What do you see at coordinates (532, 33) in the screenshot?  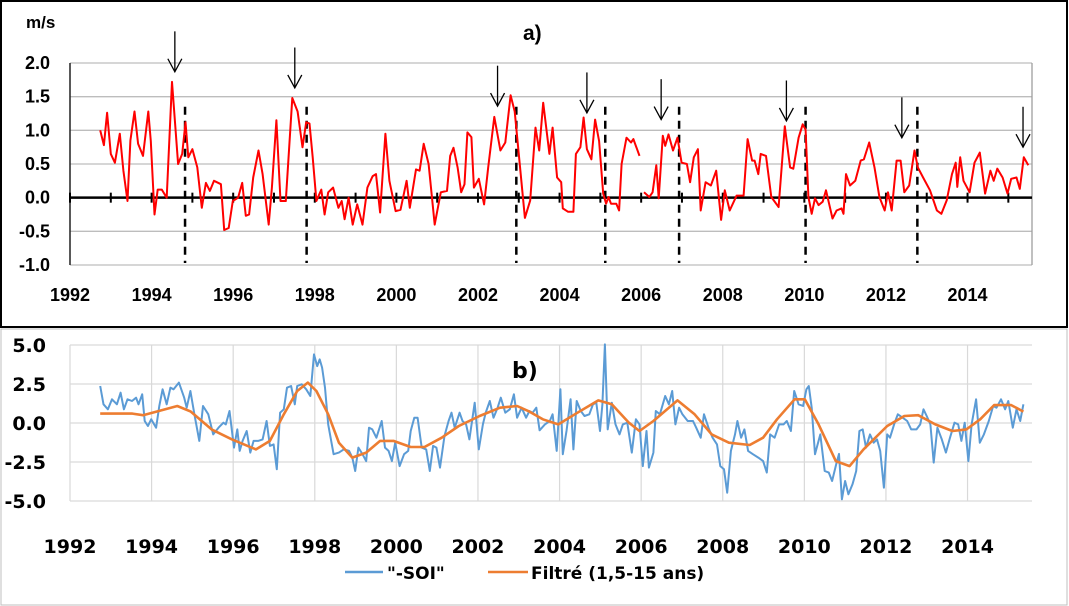 I see `panel-a-label: a)` at bounding box center [532, 33].